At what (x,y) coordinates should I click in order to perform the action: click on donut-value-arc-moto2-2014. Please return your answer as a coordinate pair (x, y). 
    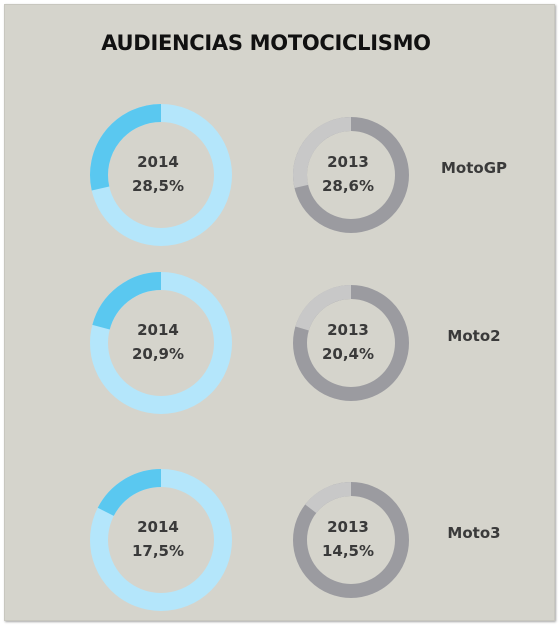
    Looking at the image, I should click on (127, 301).